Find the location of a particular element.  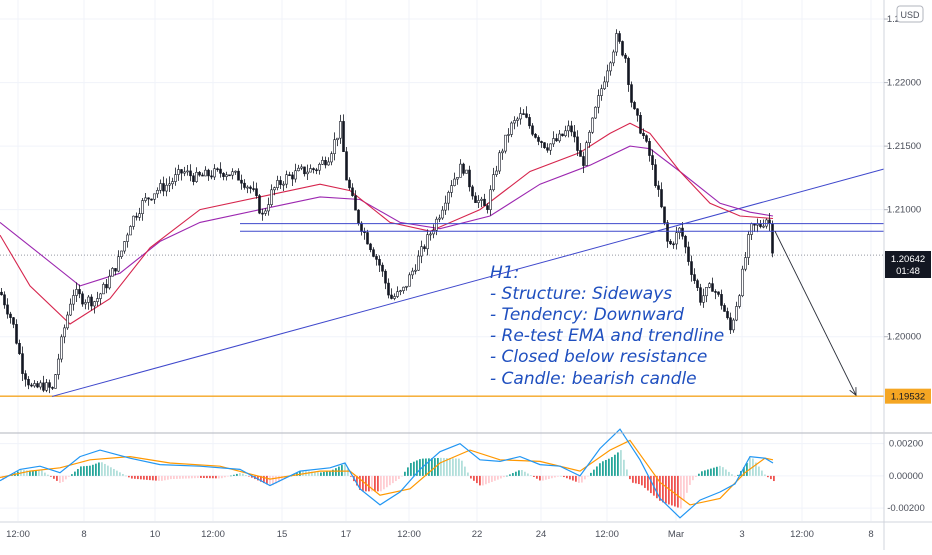

time-tick-label: 10 is located at coordinates (155, 534).